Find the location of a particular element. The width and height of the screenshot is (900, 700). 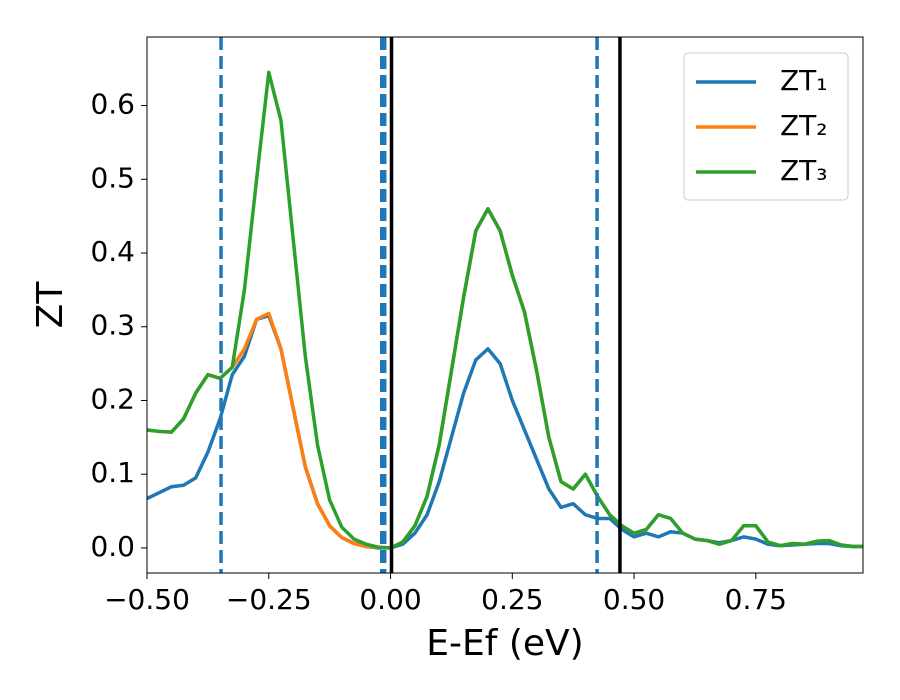

legend-label: ZT₂ is located at coordinates (804, 125).